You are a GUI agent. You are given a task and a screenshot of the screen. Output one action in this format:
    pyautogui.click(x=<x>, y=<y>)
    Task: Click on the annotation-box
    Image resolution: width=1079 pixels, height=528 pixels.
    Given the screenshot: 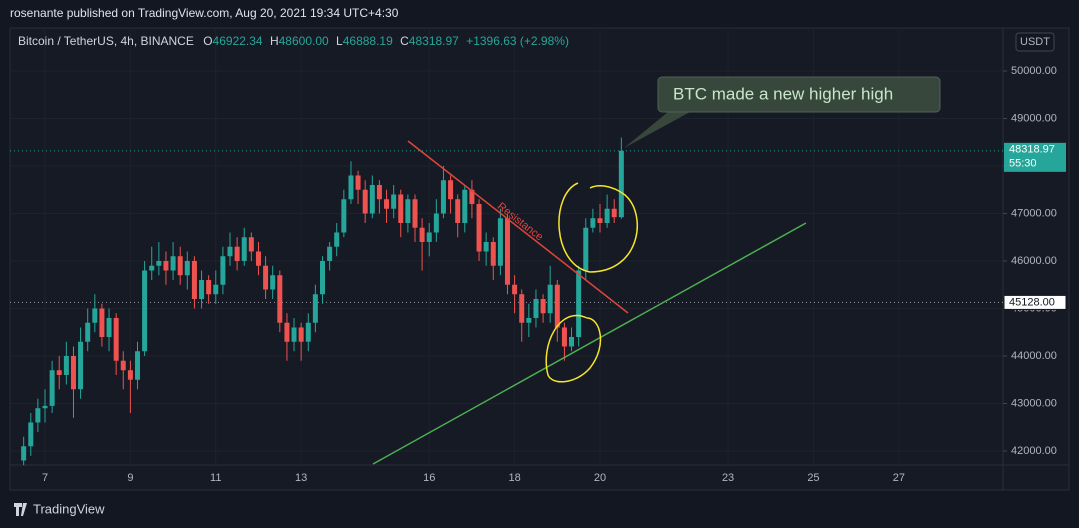 What is the action you would take?
    pyautogui.click(x=799, y=94)
    